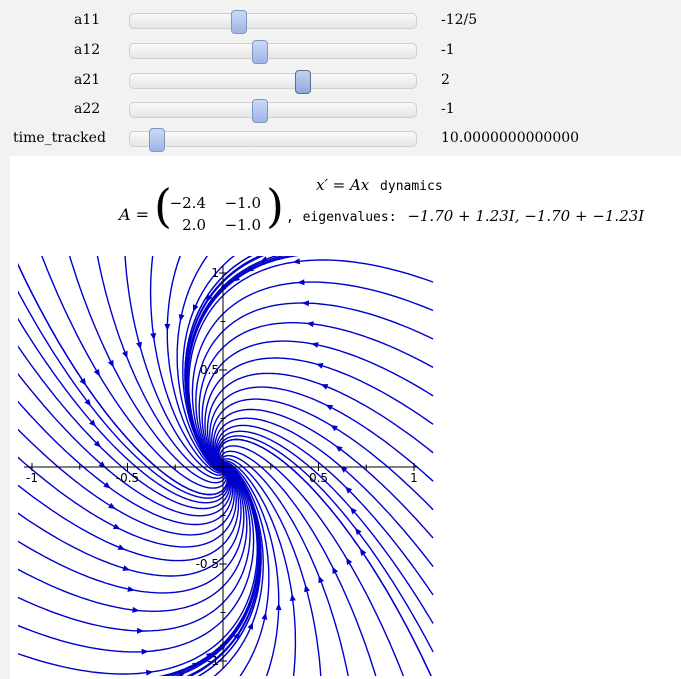 The height and width of the screenshot is (679, 681). I want to click on slider-row-time-tracked: time_tracked 10.0000000000000, so click(340, 140).